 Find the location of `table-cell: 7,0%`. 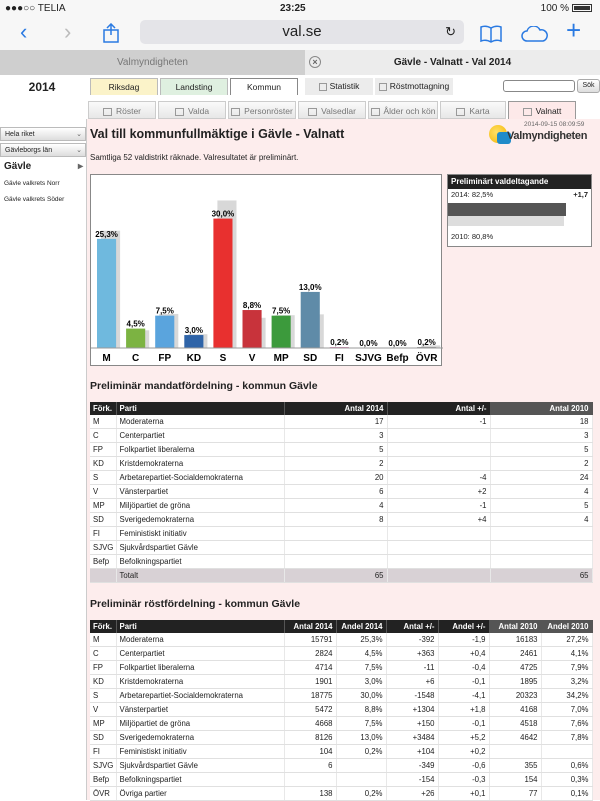

table-cell: 7,0% is located at coordinates (567, 709).